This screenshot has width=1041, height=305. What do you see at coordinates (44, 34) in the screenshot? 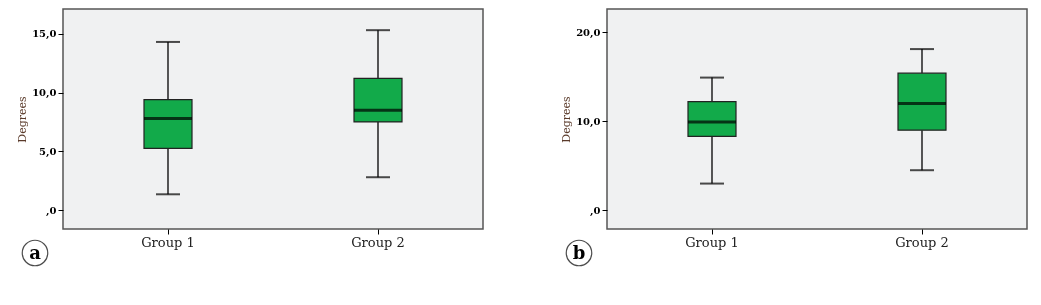
I see `y-tick-label: 15,0` at bounding box center [44, 34].